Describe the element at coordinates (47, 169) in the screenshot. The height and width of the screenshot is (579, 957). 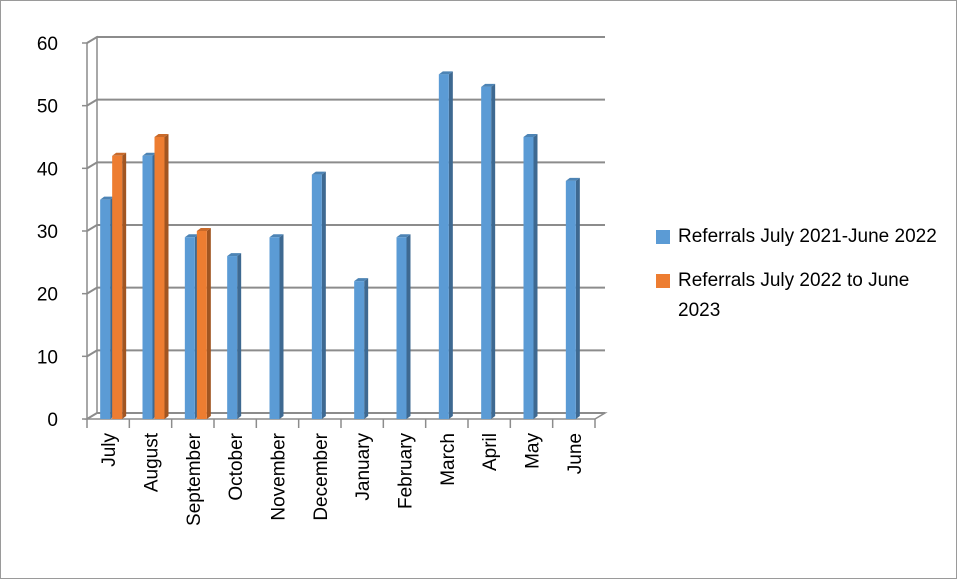
I see `y-tick-label: 40` at that location.